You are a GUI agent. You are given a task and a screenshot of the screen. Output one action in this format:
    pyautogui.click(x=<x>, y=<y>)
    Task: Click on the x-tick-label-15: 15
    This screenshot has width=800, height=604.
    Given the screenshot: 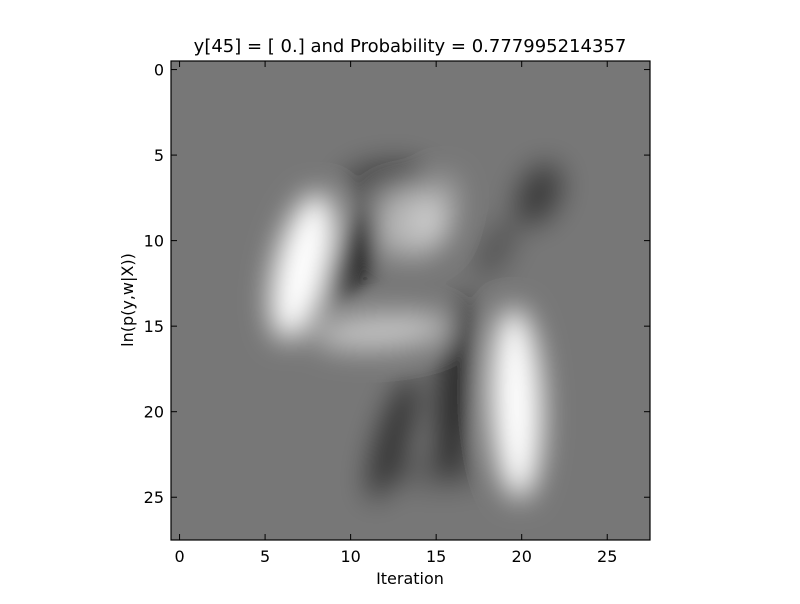 What is the action you would take?
    pyautogui.click(x=436, y=556)
    